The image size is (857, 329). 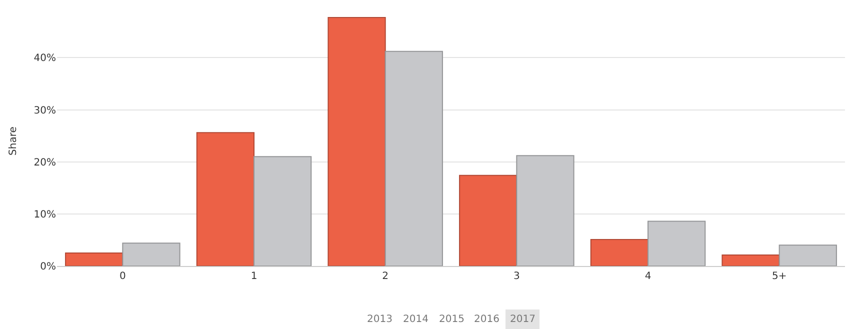 I want to click on x-tick-label: 3, so click(x=516, y=276).